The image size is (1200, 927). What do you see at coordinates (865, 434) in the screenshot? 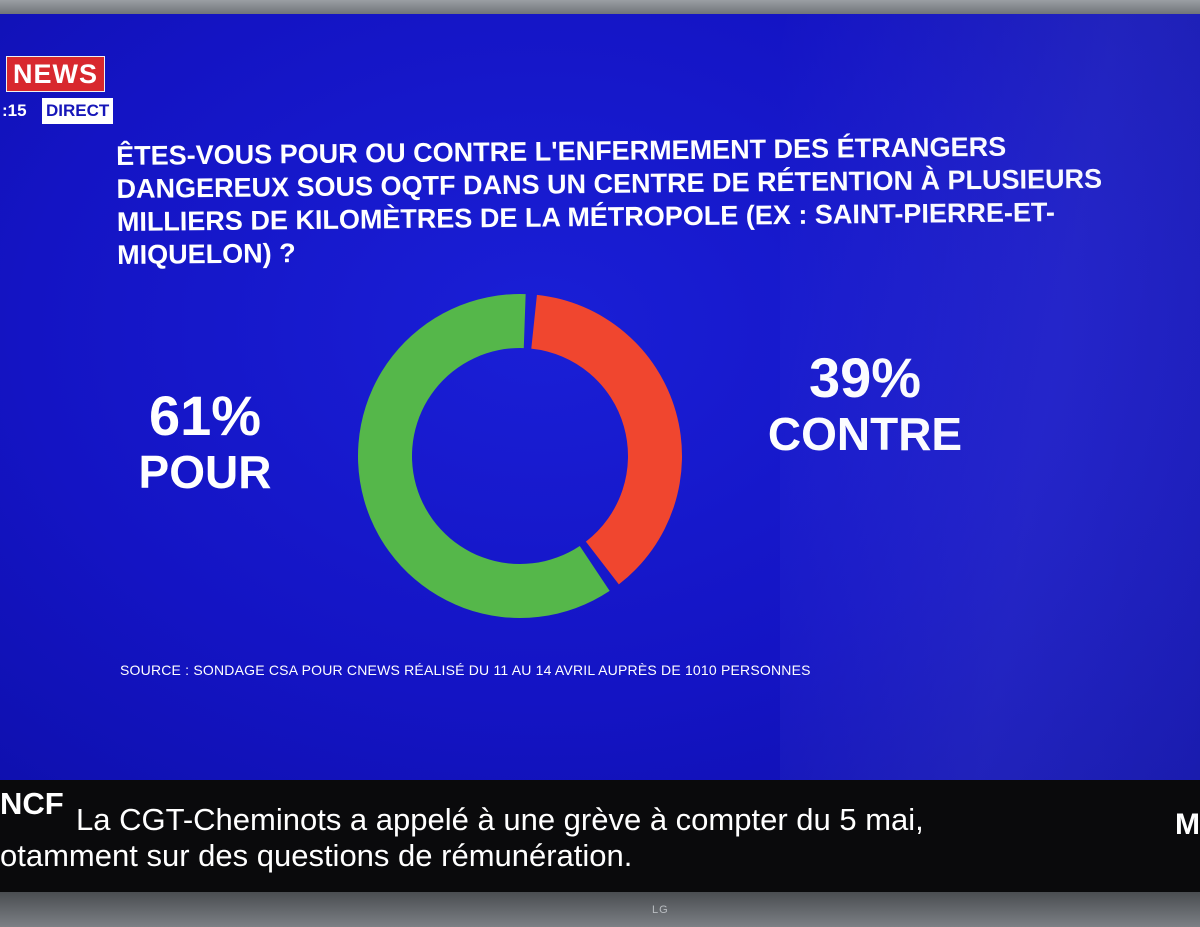
I see `contre-word: CONTRE` at bounding box center [865, 434].